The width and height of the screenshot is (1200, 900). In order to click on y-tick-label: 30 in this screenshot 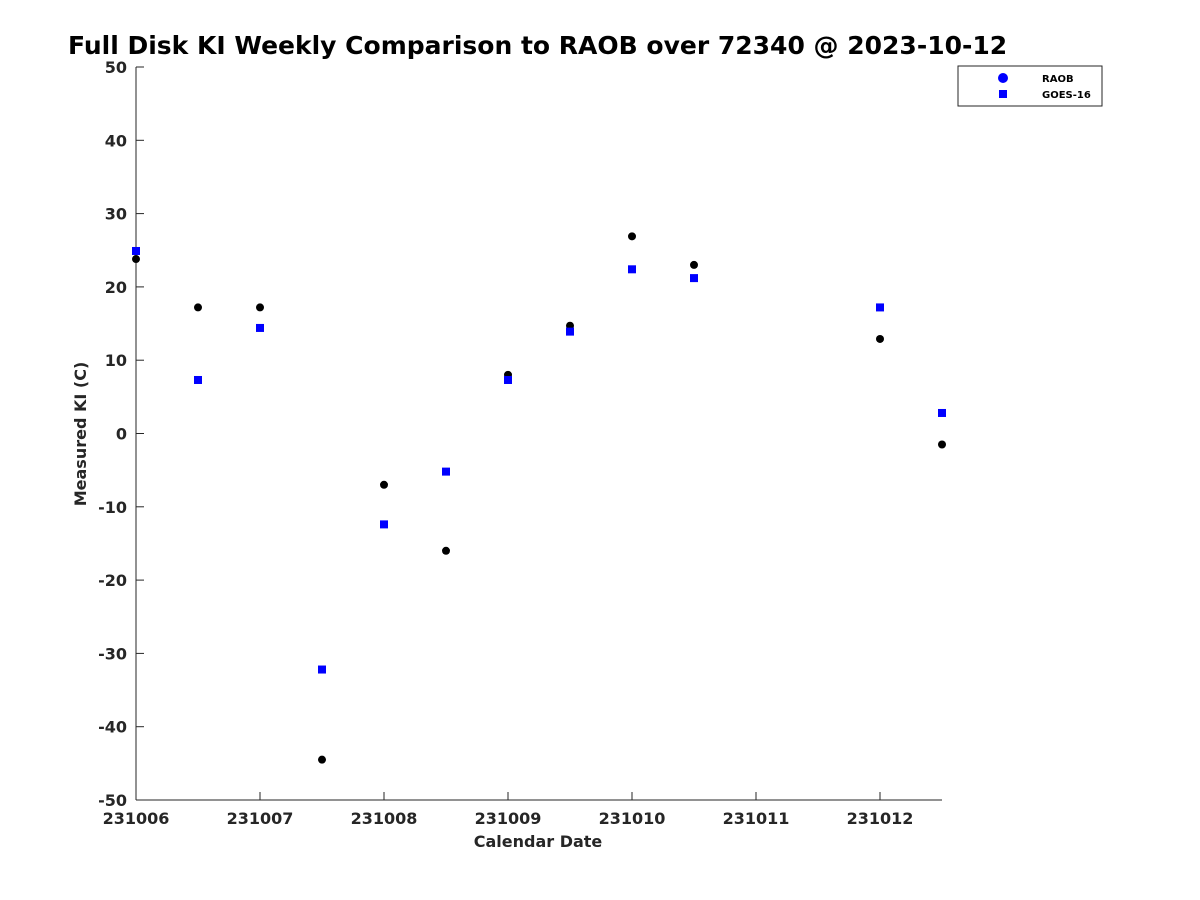, I will do `click(116, 214)`.